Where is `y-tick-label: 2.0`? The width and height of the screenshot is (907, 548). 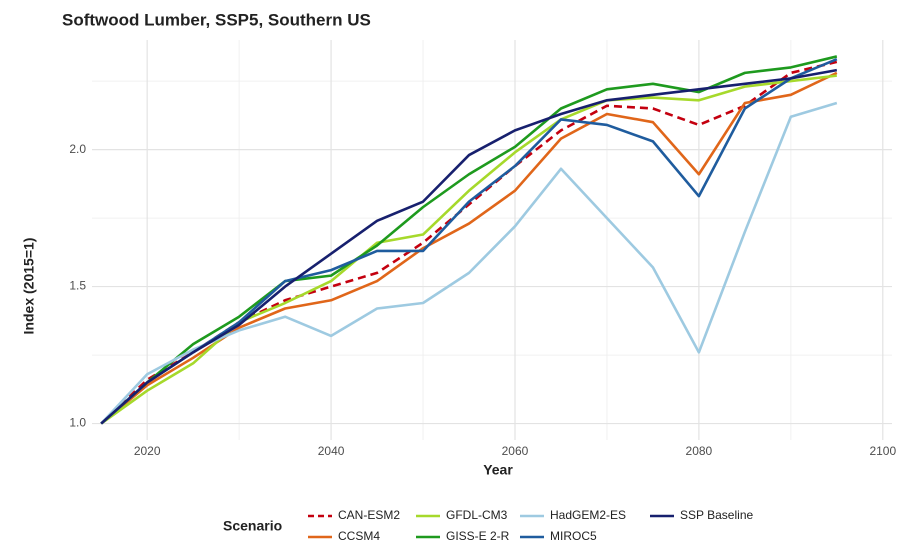
y-tick-label: 2.0 is located at coordinates (77, 149).